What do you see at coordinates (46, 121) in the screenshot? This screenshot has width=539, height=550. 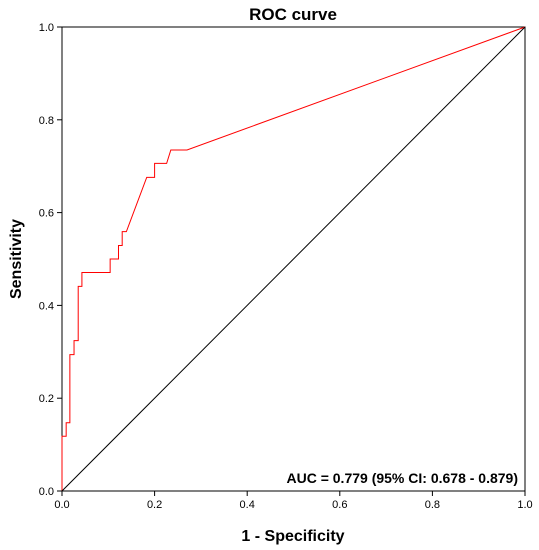 I see `y-tick-label: 0.8` at bounding box center [46, 121].